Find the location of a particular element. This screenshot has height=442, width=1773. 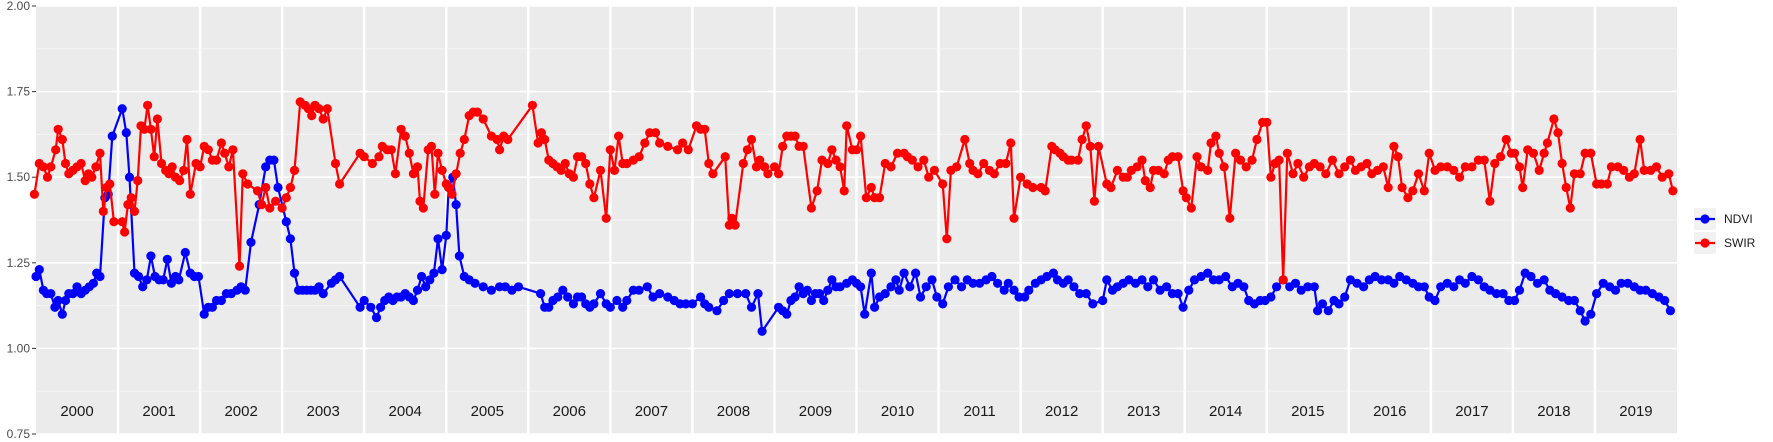

year-label: 2004 is located at coordinates (405, 411).